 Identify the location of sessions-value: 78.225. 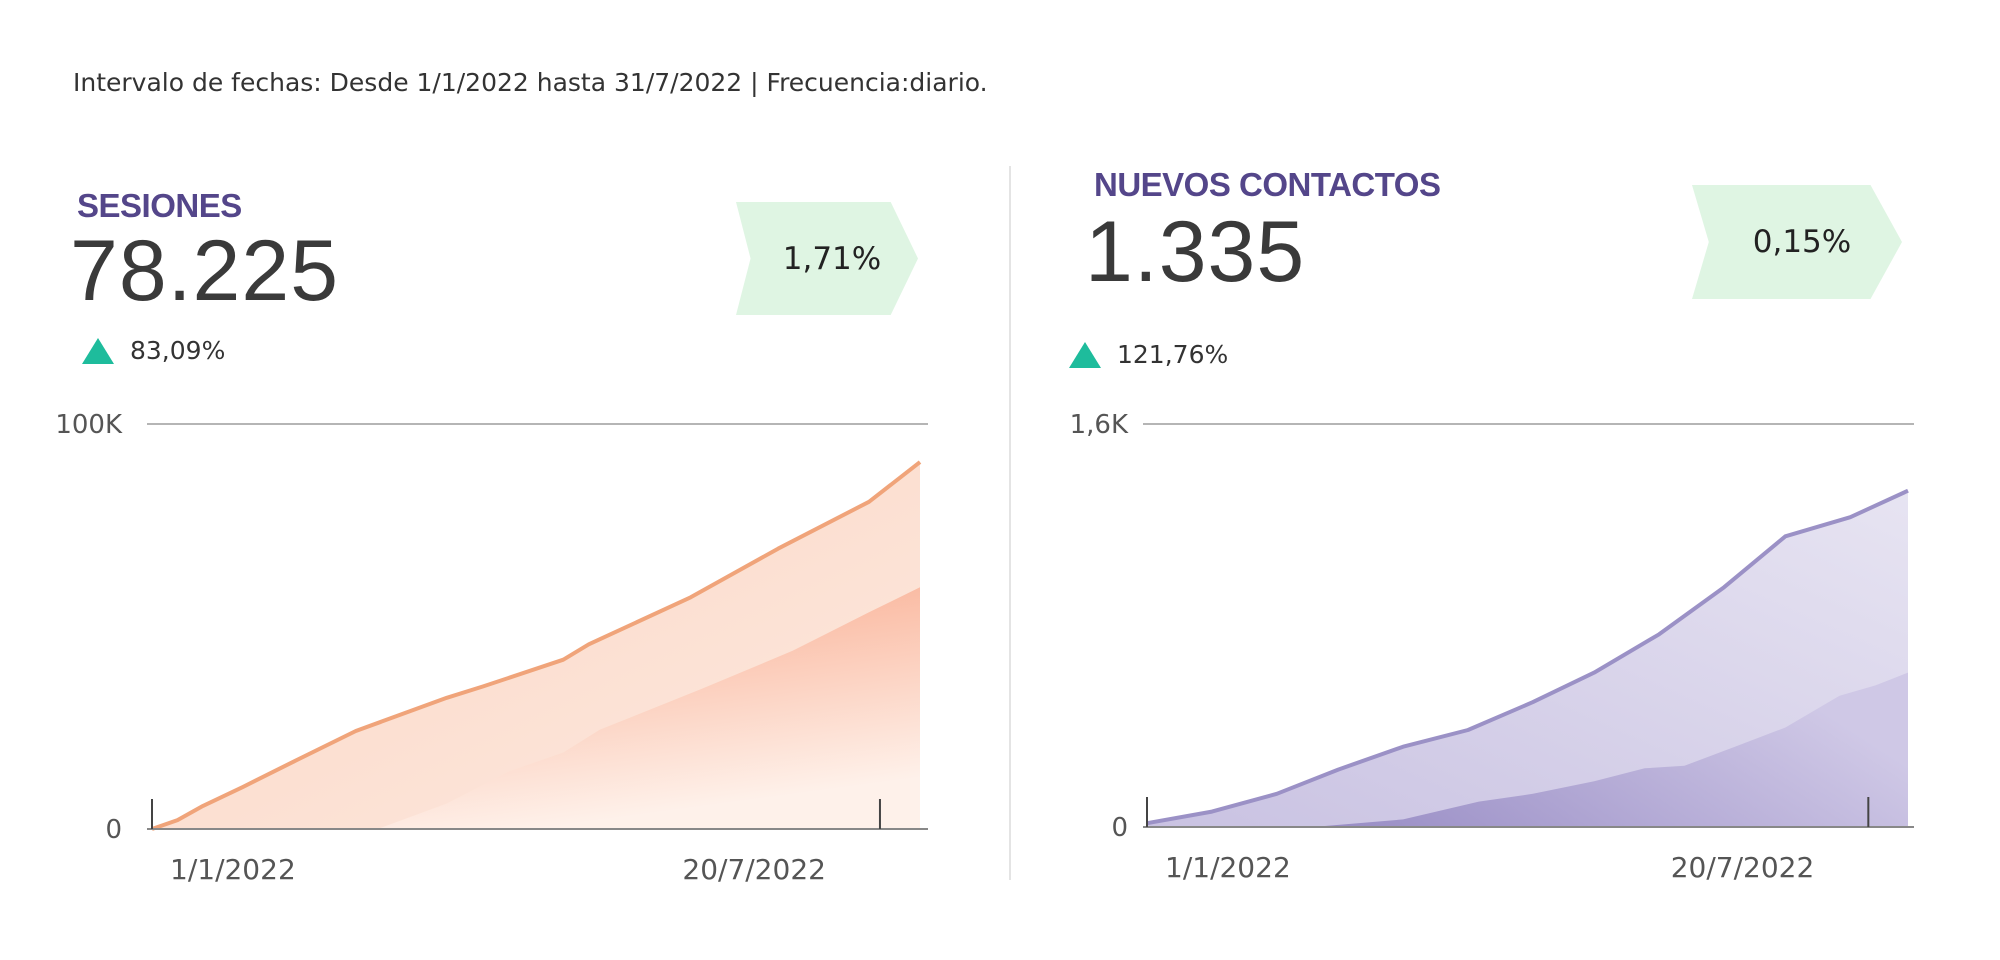
(205, 271).